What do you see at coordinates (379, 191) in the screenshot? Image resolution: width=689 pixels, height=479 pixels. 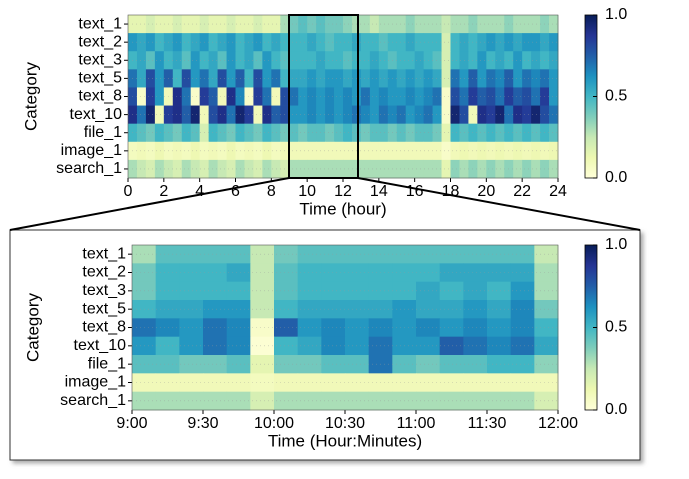 I see `x-tick-label: 14` at bounding box center [379, 191].